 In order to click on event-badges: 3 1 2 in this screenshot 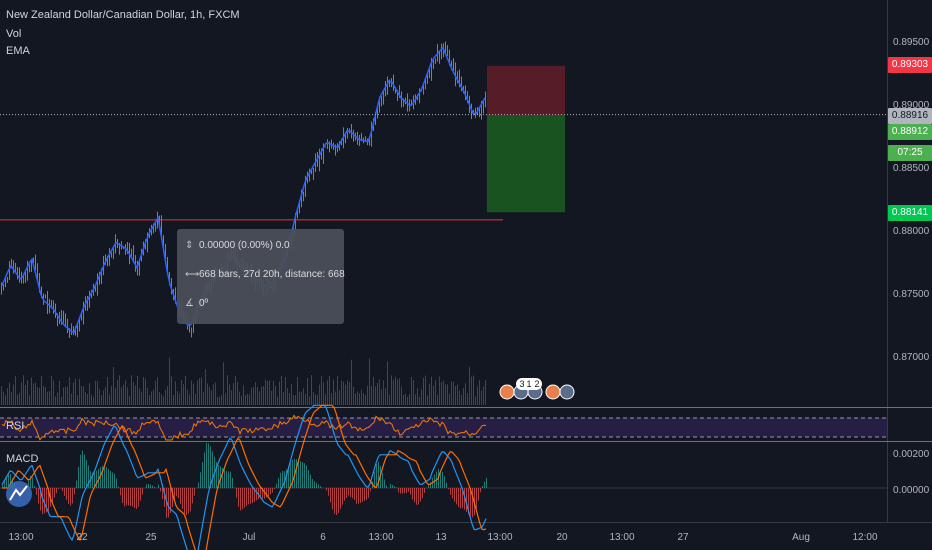, I will do `click(537, 389)`.